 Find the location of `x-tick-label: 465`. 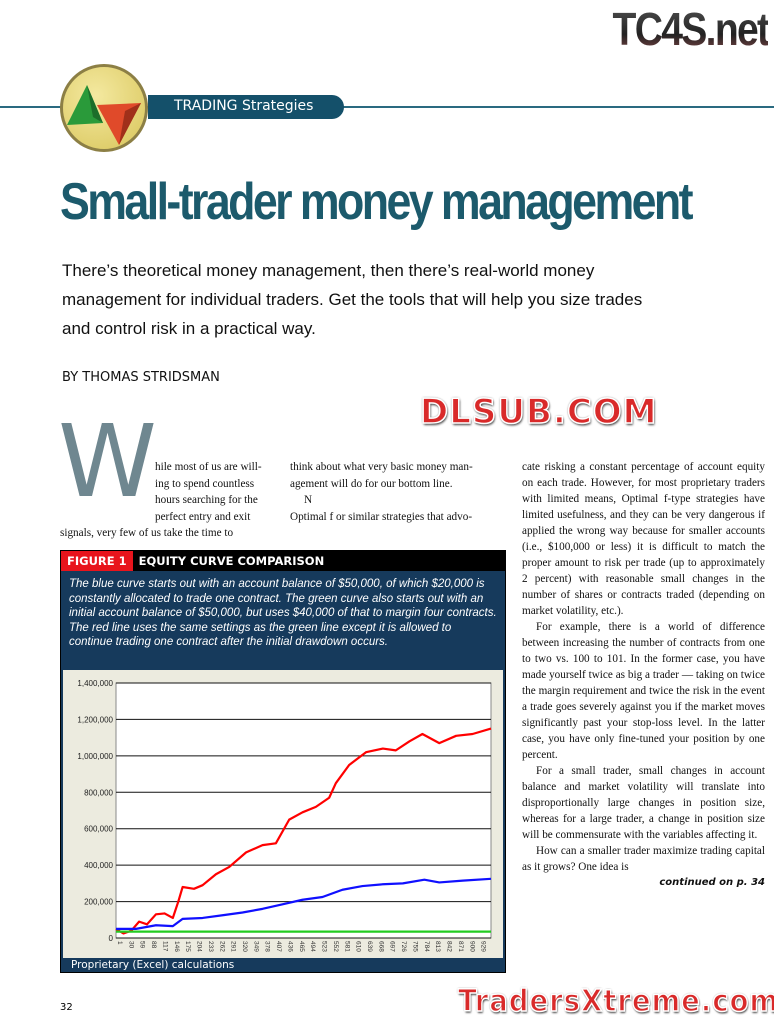

x-tick-label: 465 is located at coordinates (301, 946).